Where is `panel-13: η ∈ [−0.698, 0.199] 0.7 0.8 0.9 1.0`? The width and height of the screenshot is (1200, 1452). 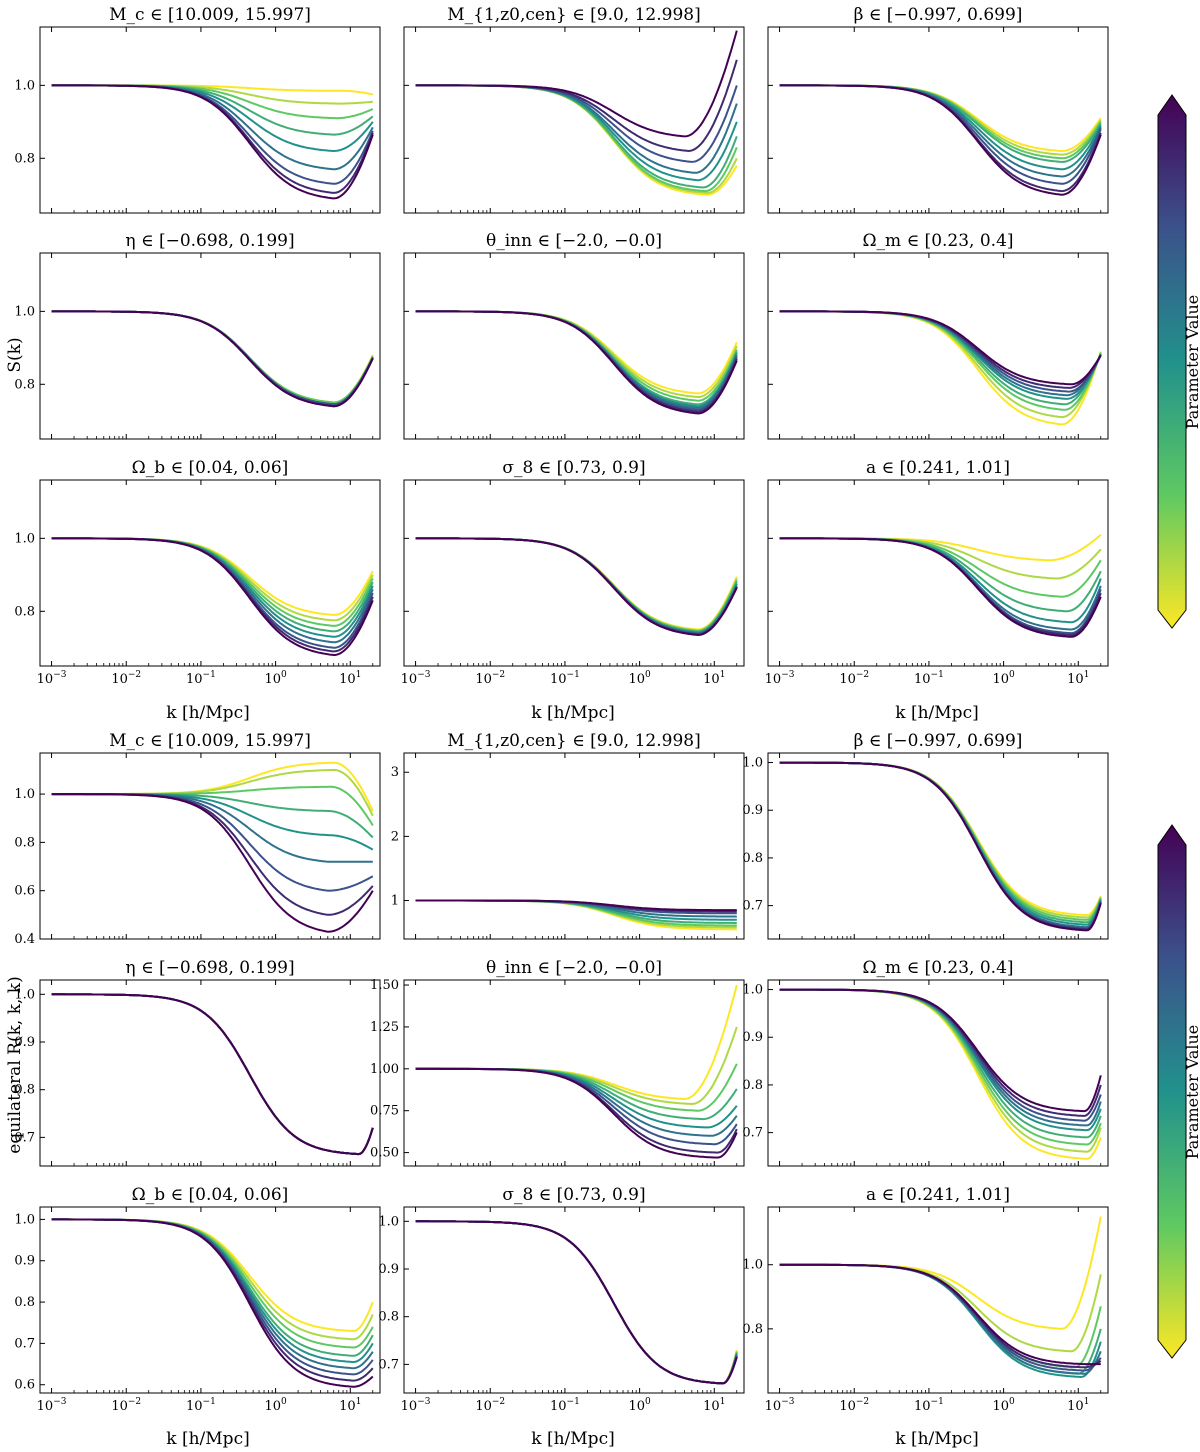
panel-13: η ∈ [−0.698, 0.199] 0.7 0.8 0.9 1.0 is located at coordinates (197, 1062).